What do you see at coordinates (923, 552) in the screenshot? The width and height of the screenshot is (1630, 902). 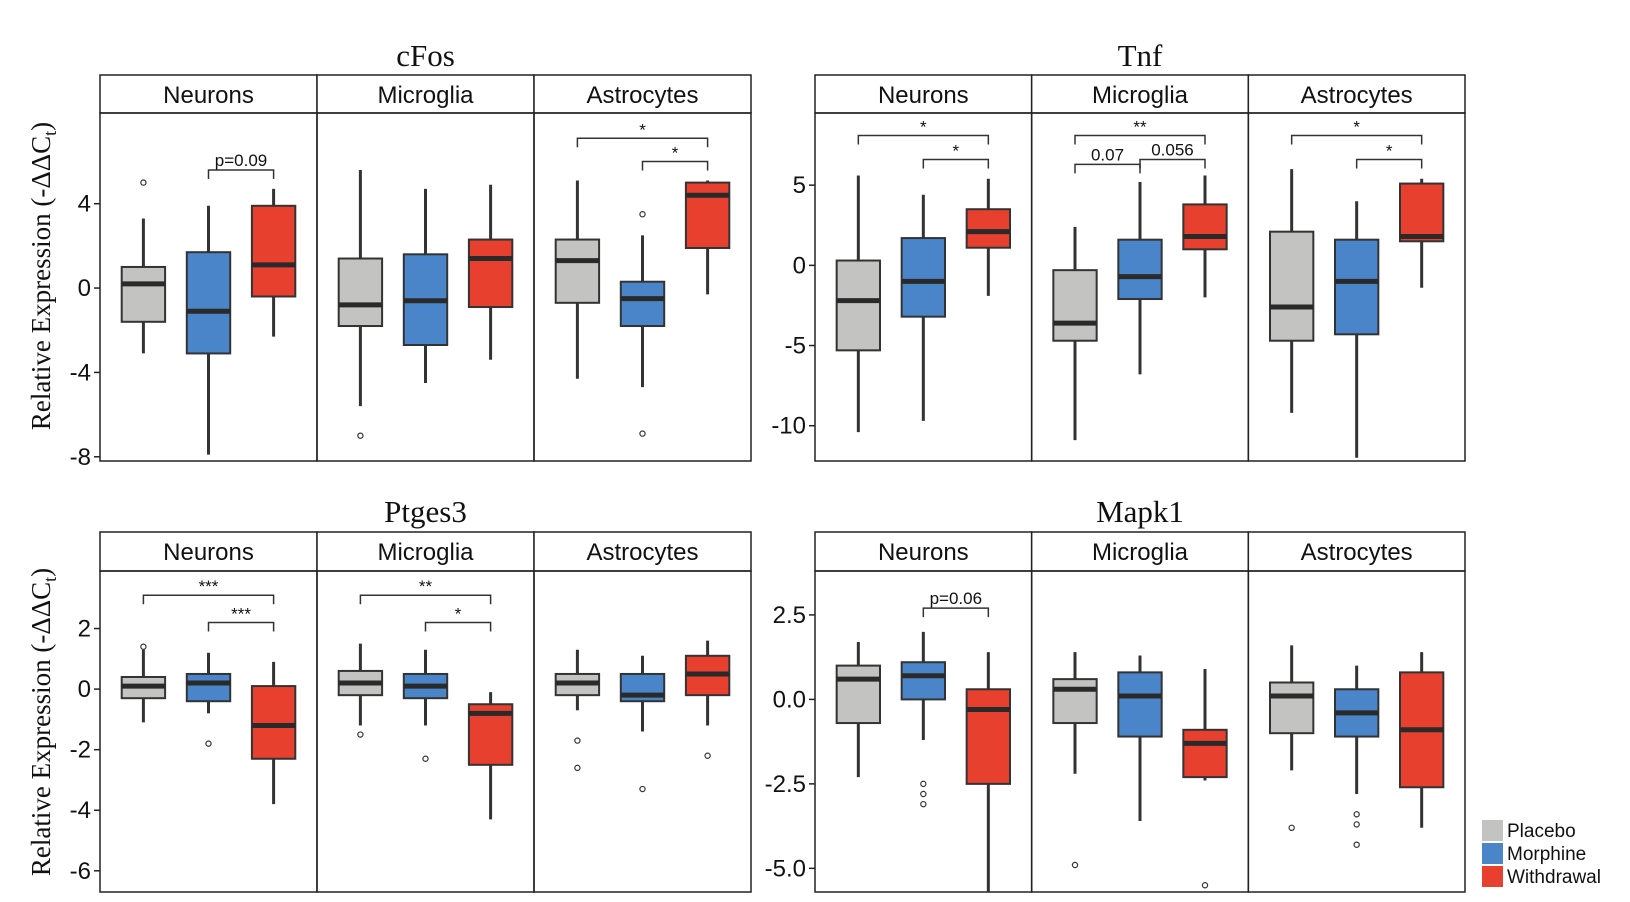 I see `facet-strip-label: Neurons` at bounding box center [923, 552].